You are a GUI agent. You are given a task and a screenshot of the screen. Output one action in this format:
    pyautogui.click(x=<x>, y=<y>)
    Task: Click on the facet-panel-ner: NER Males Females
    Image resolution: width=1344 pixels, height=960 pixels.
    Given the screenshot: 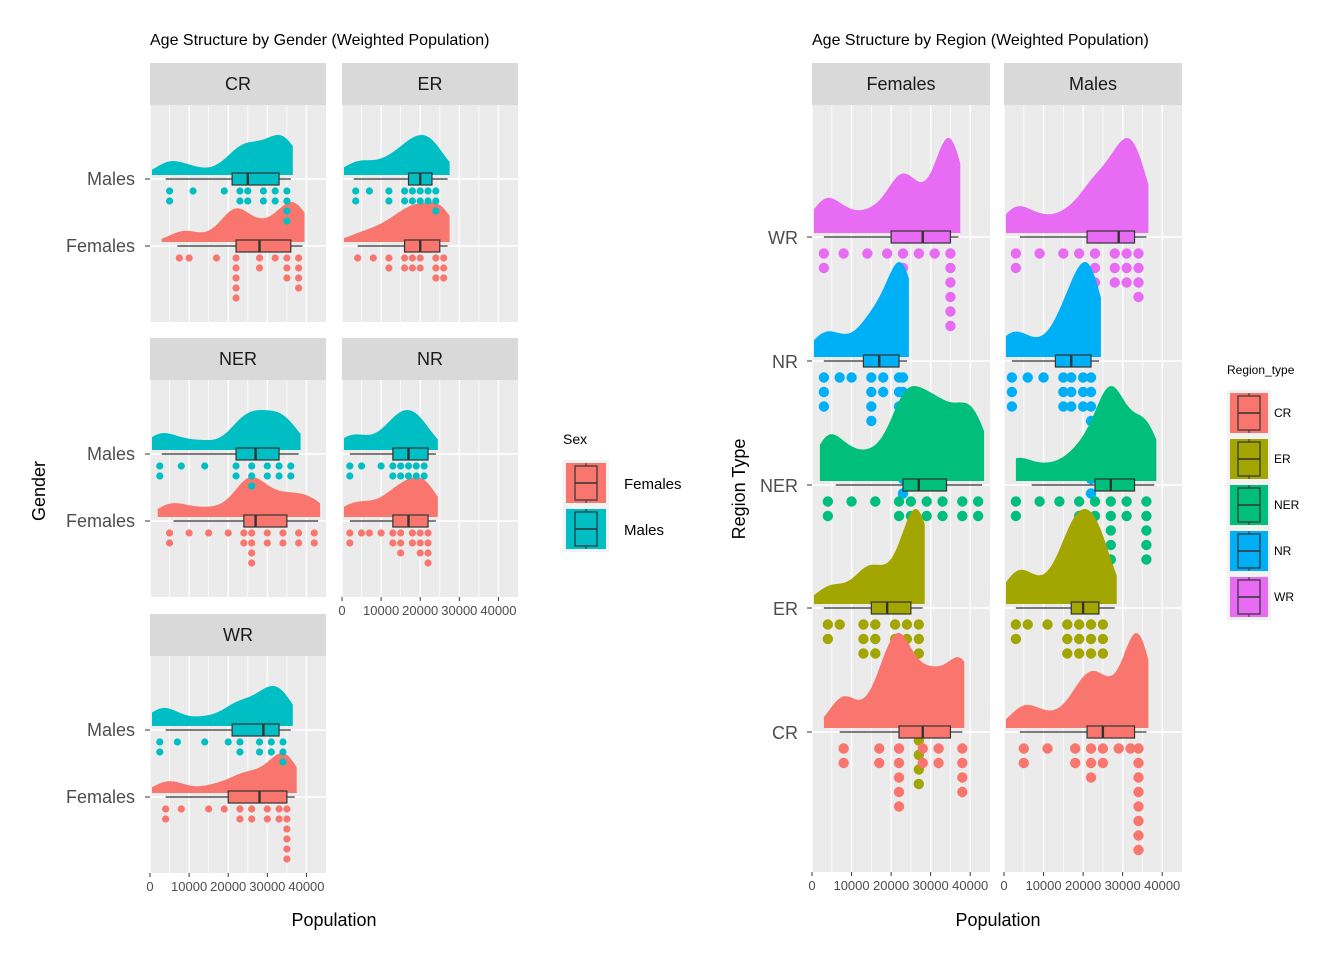 What is the action you would take?
    pyautogui.click(x=196, y=467)
    